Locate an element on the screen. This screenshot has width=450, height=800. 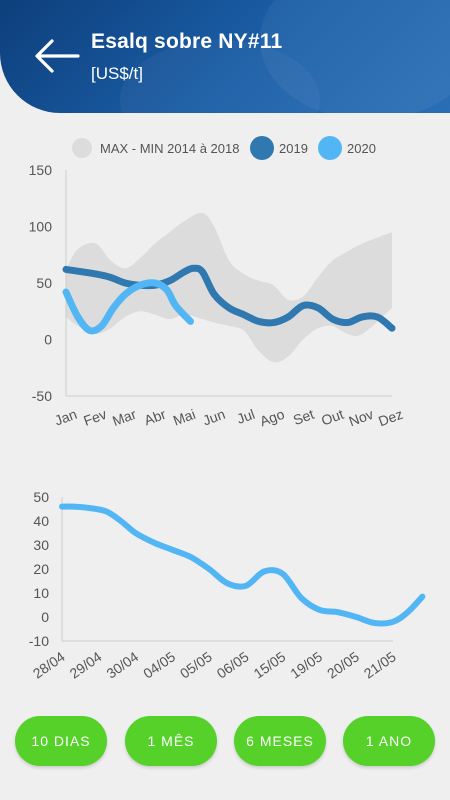
y-tick-label: -50 is located at coordinates (42, 396).